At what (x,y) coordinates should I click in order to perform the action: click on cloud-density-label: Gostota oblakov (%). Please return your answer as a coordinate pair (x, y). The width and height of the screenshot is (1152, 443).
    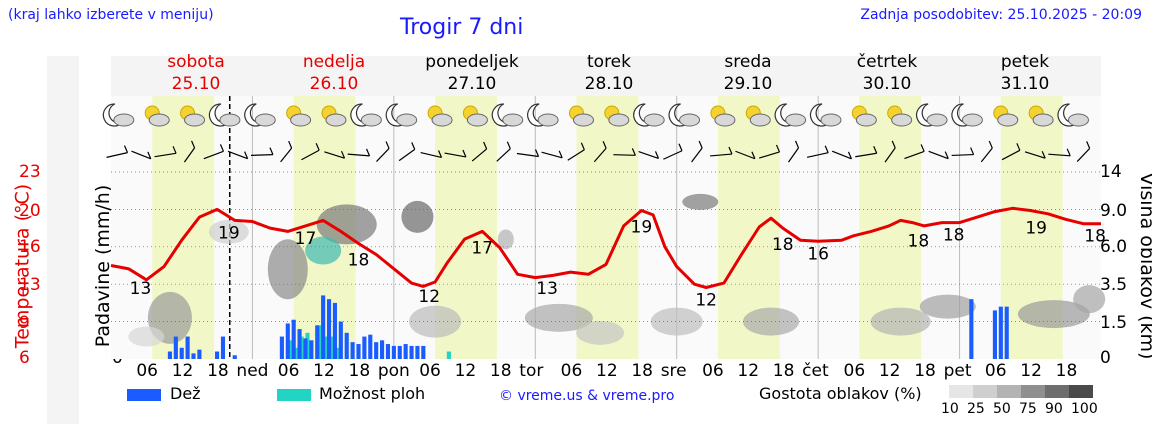
    Looking at the image, I should click on (840, 393).